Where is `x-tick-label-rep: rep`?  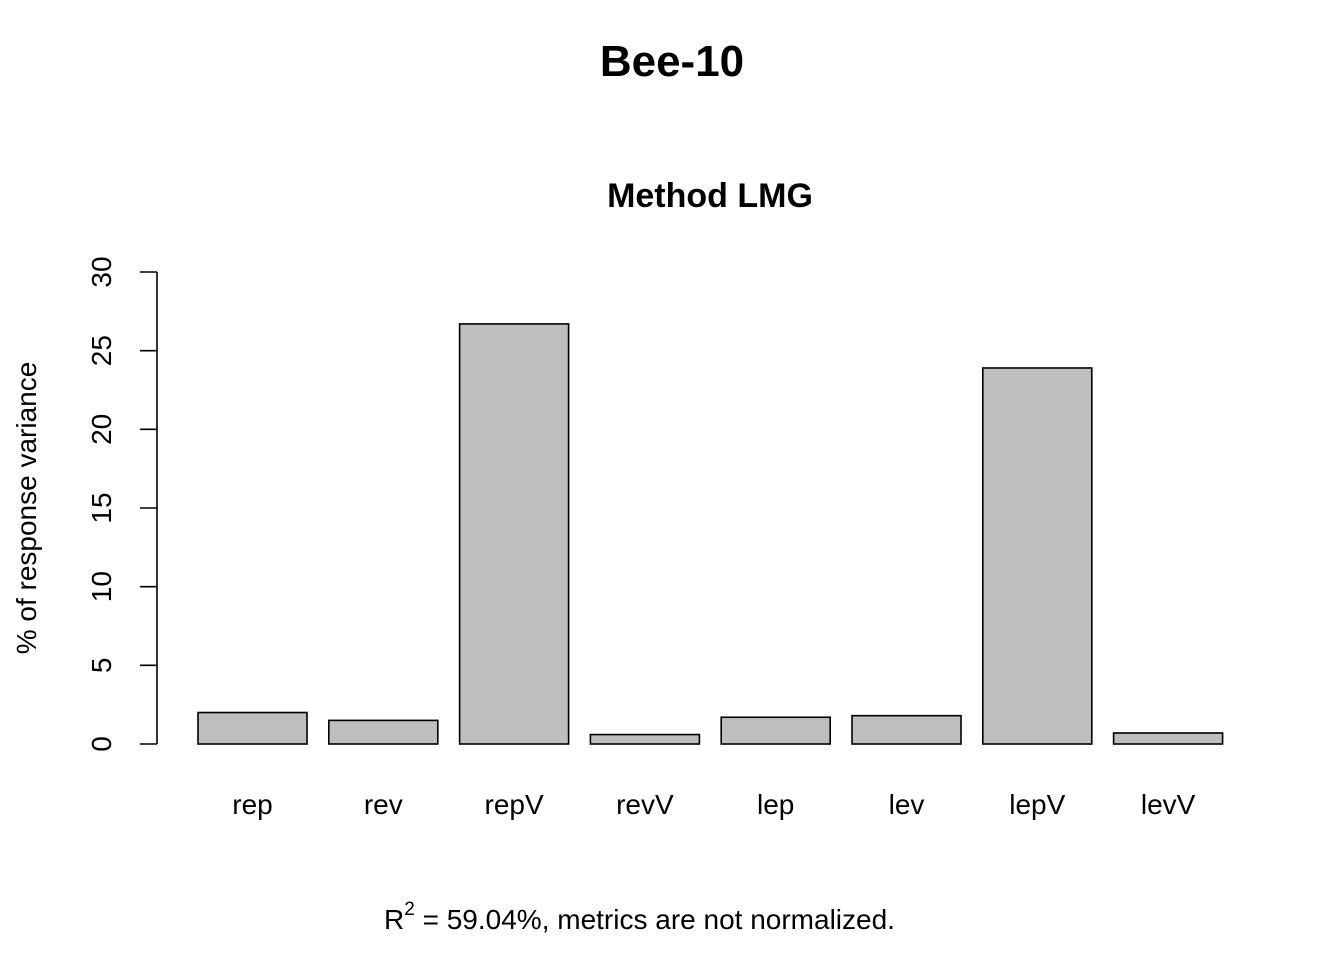 x-tick-label-rep: rep is located at coordinates (252, 804).